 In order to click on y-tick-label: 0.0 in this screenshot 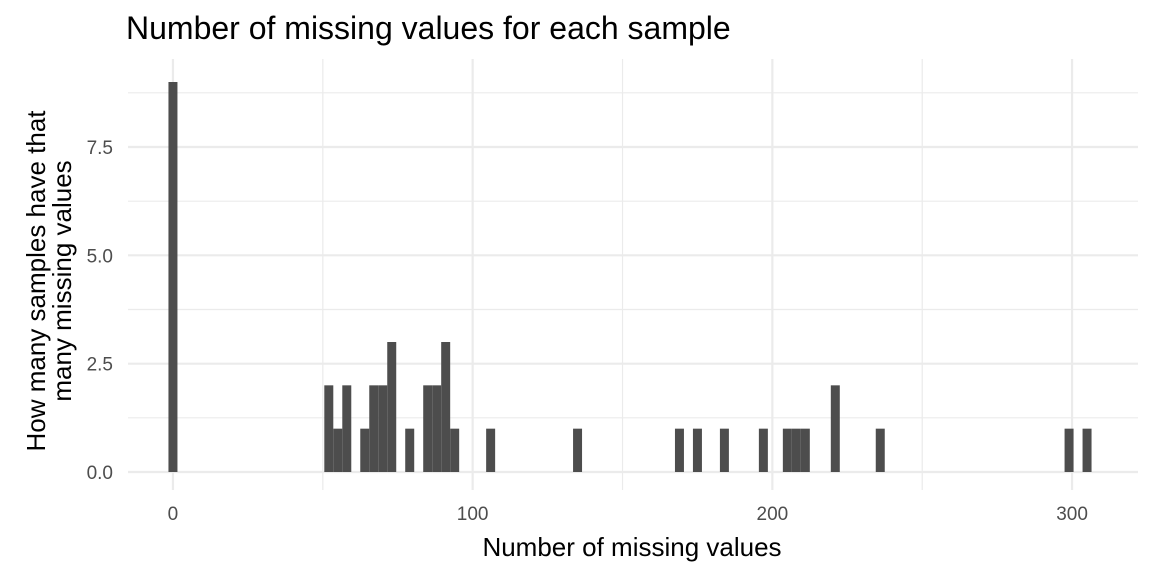, I will do `click(100, 473)`.